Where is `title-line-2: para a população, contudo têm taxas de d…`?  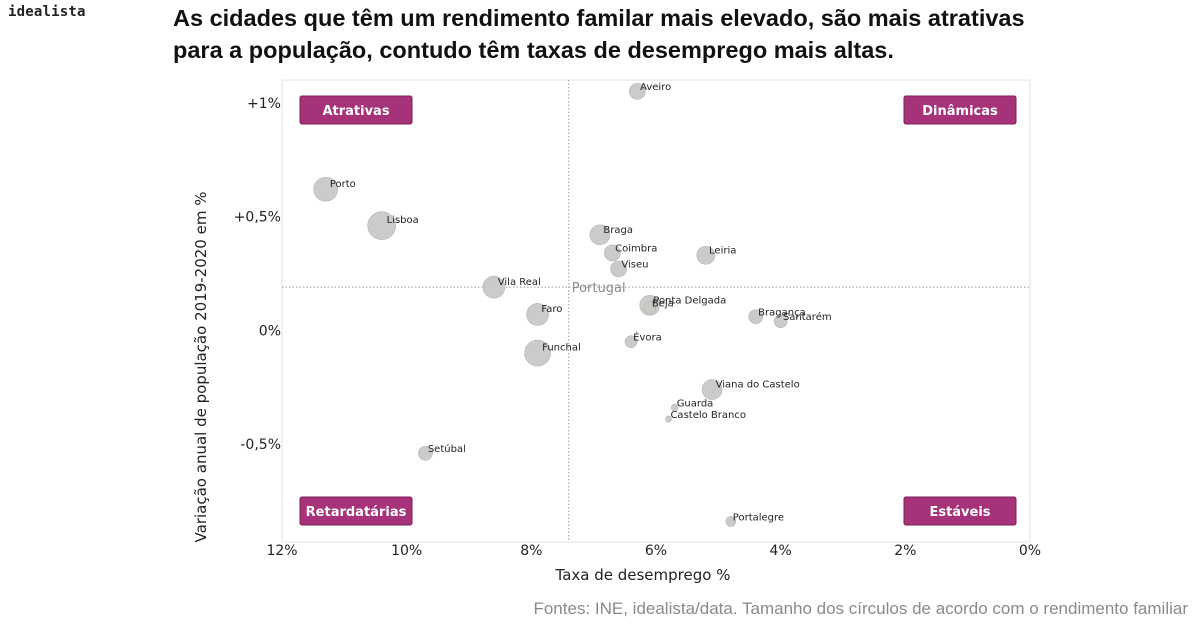
title-line-2: para a população, contudo têm taxas de d… is located at coordinates (533, 50).